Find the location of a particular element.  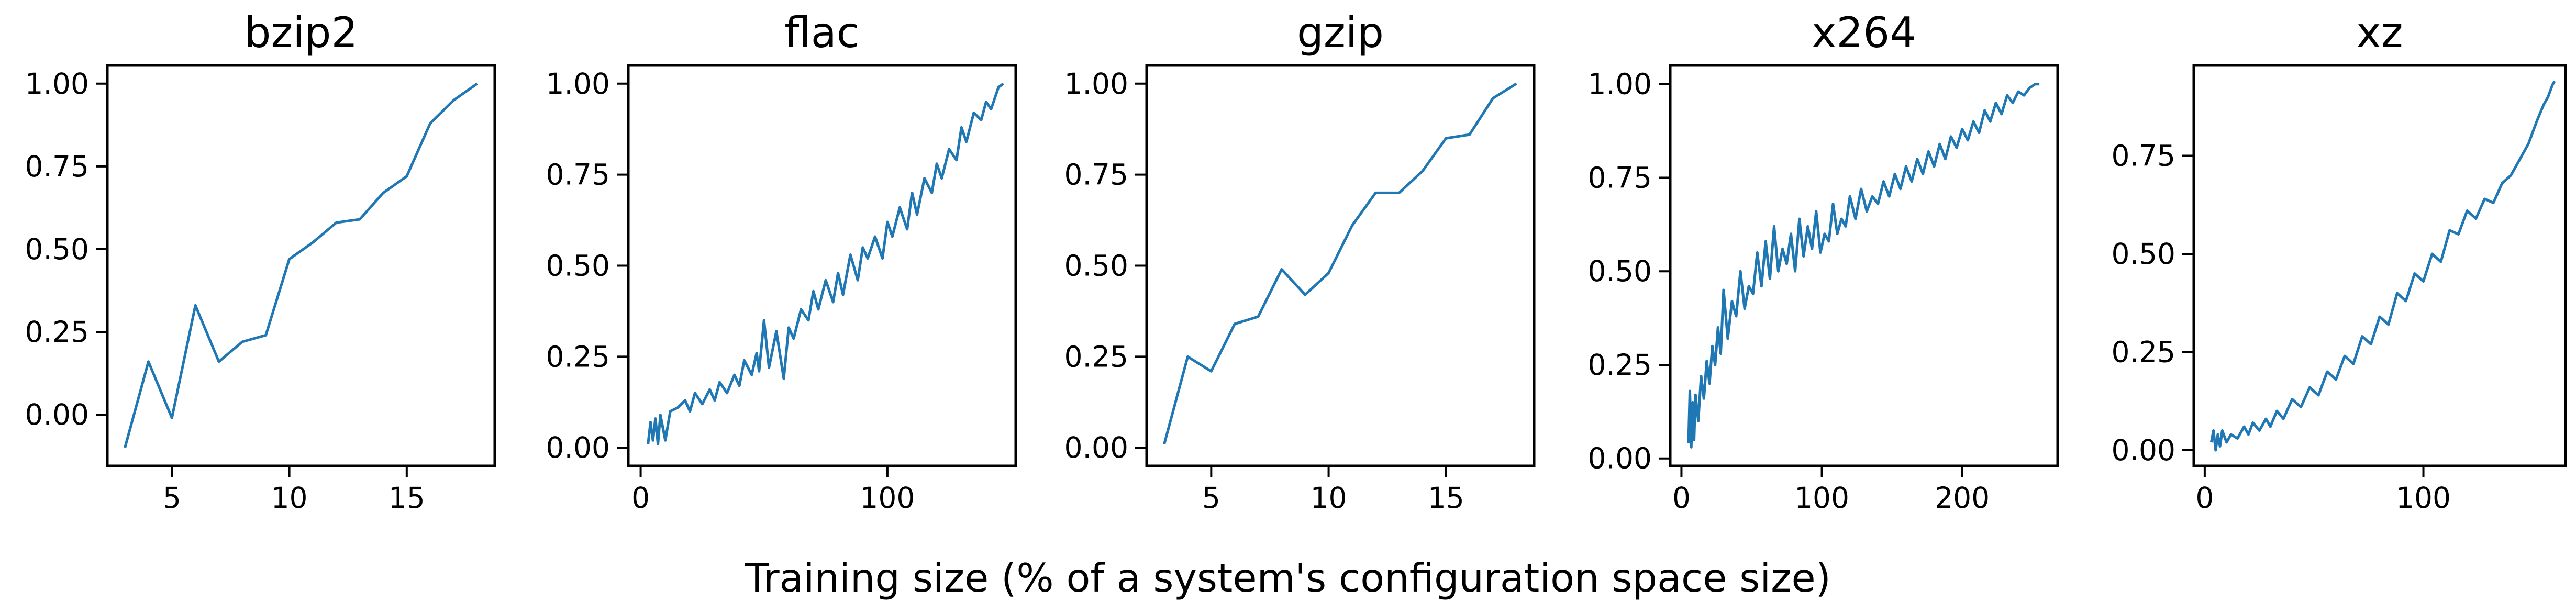

panel-title: gzip is located at coordinates (1340, 32).